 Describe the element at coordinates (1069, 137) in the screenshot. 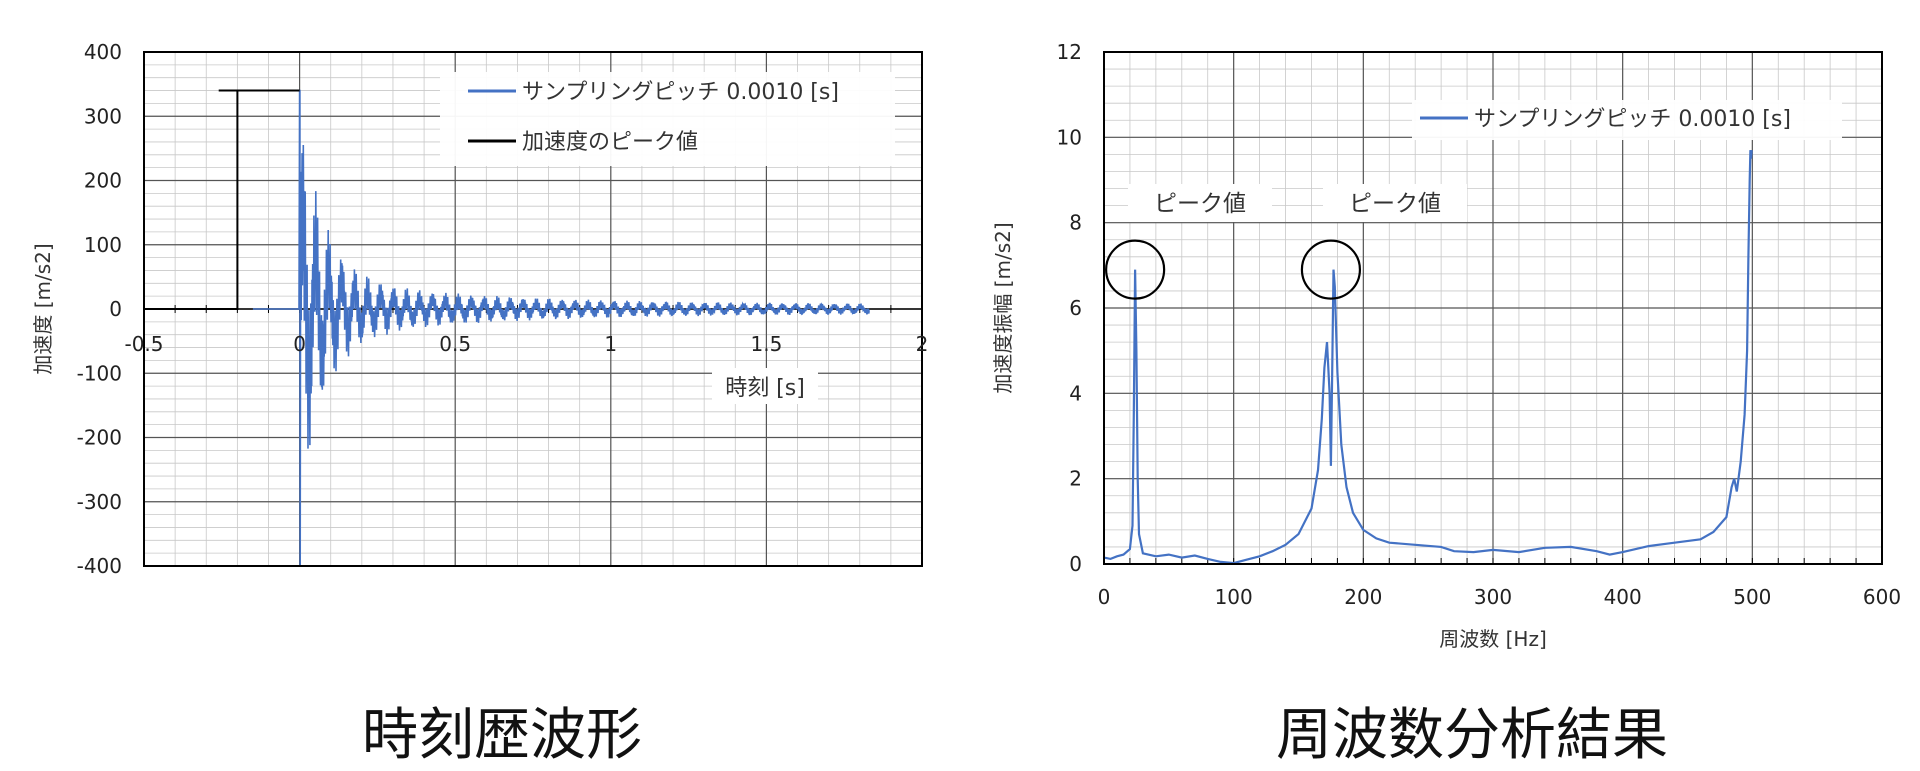

I see `y-tick-label: 10` at that location.